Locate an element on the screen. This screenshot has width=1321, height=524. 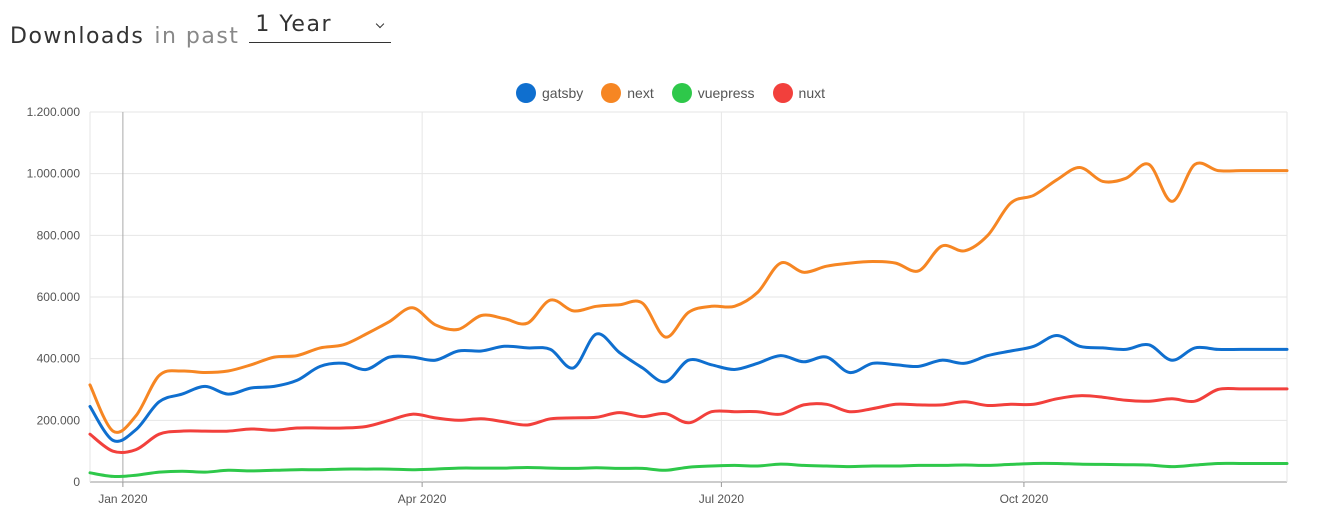
period-select: 1 Year is located at coordinates (320, 27).